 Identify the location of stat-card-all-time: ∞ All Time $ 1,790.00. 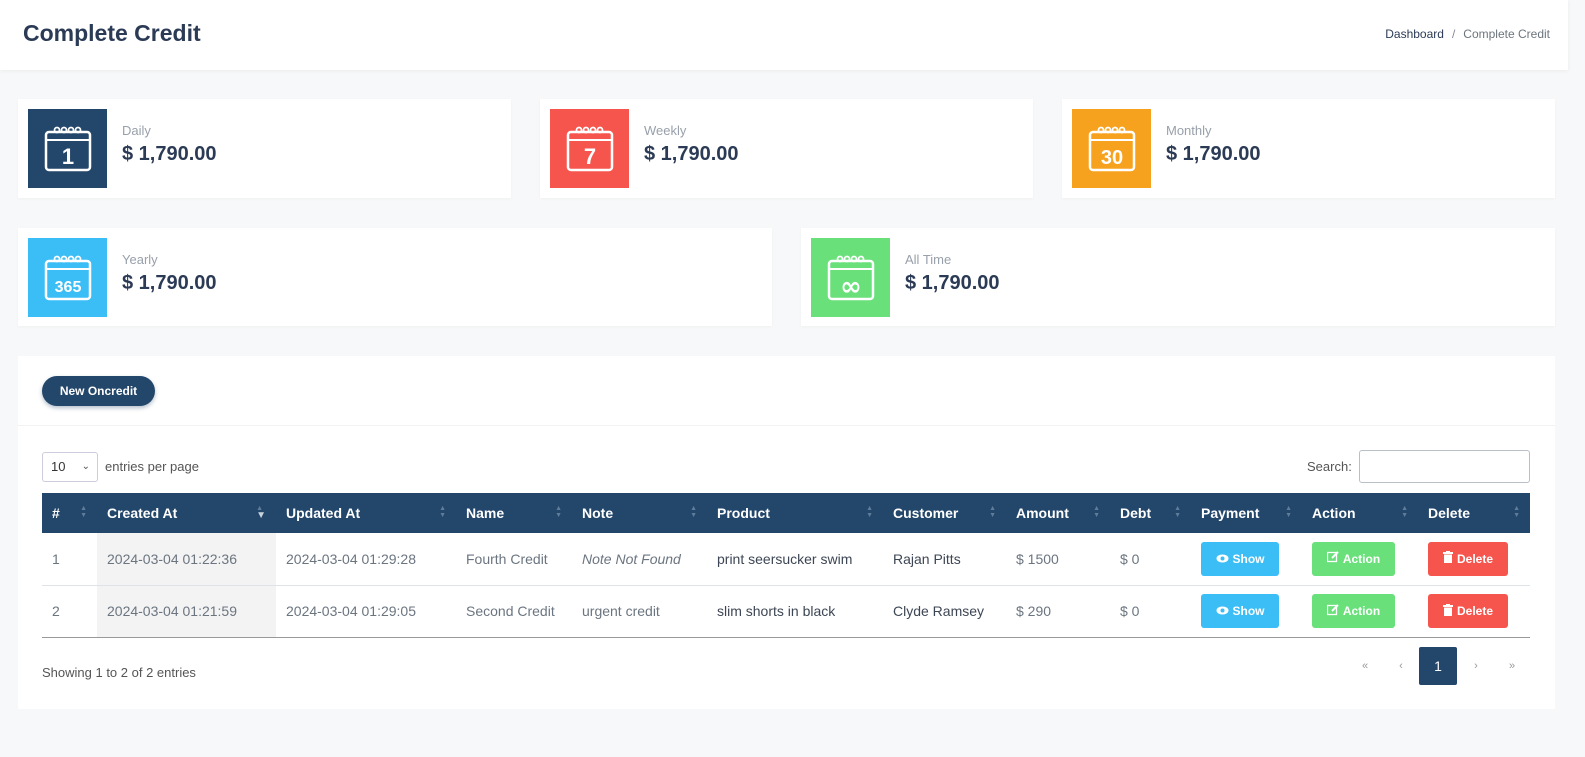
(1178, 277).